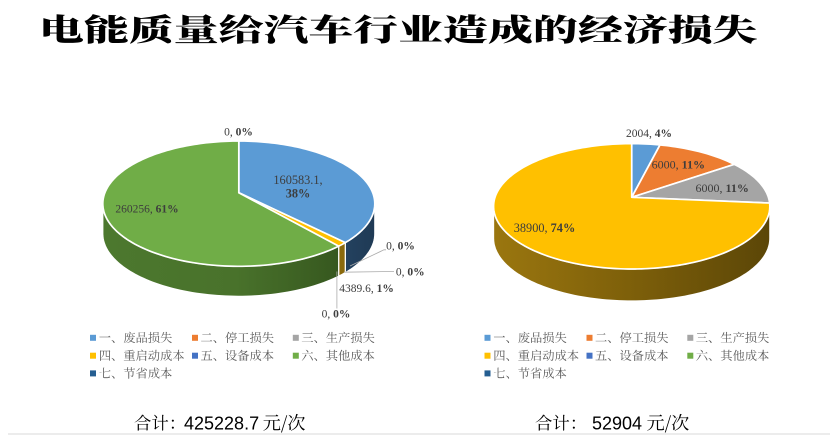  Describe the element at coordinates (617, 424) in the screenshot. I see `svg-text: 52904` at that location.